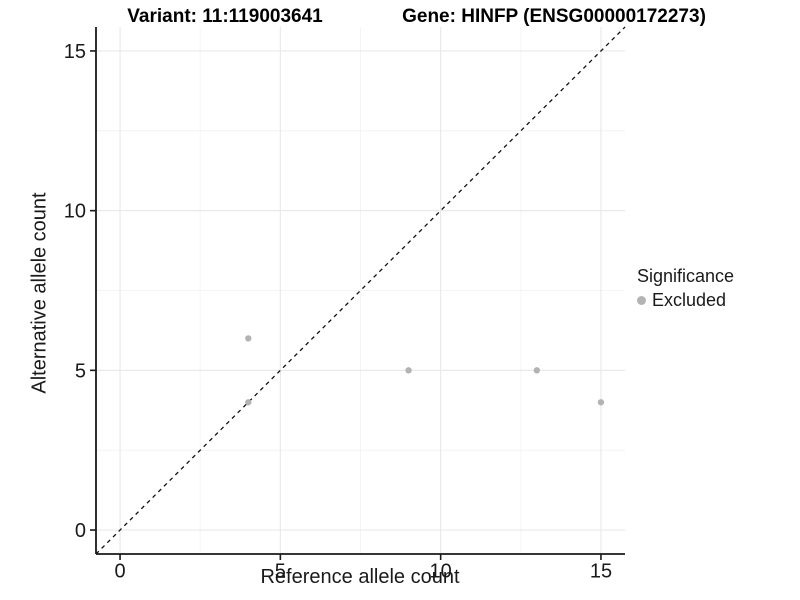  I want to click on variant-title: Variant: 11:119003641, so click(225, 16).